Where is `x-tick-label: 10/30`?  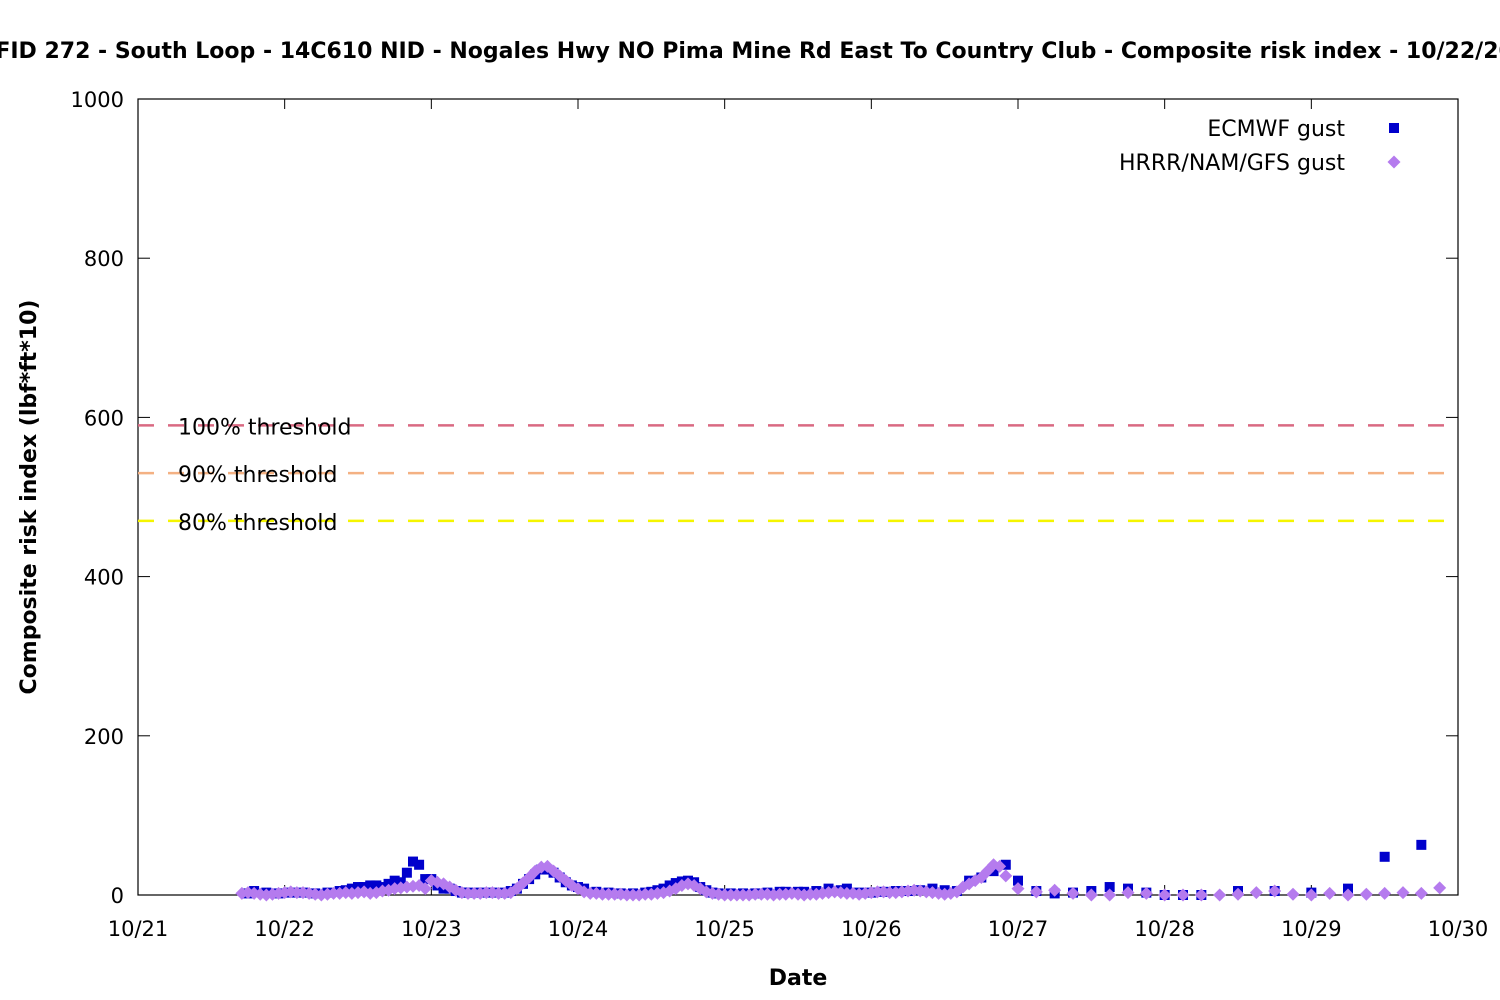
x-tick-label: 10/30 is located at coordinates (1458, 929).